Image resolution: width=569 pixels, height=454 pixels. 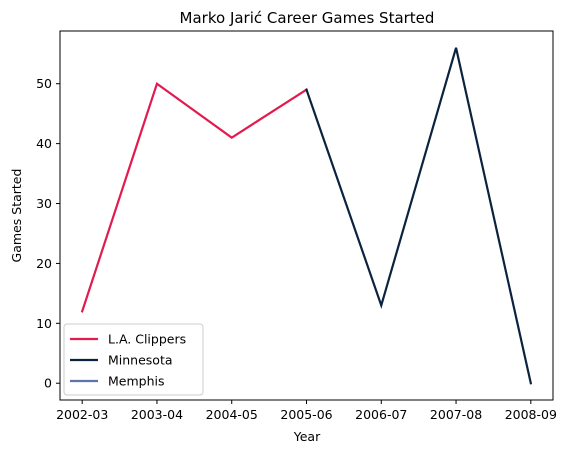 What do you see at coordinates (531, 414) in the screenshot?
I see `x-tick-label: 2008-09` at bounding box center [531, 414].